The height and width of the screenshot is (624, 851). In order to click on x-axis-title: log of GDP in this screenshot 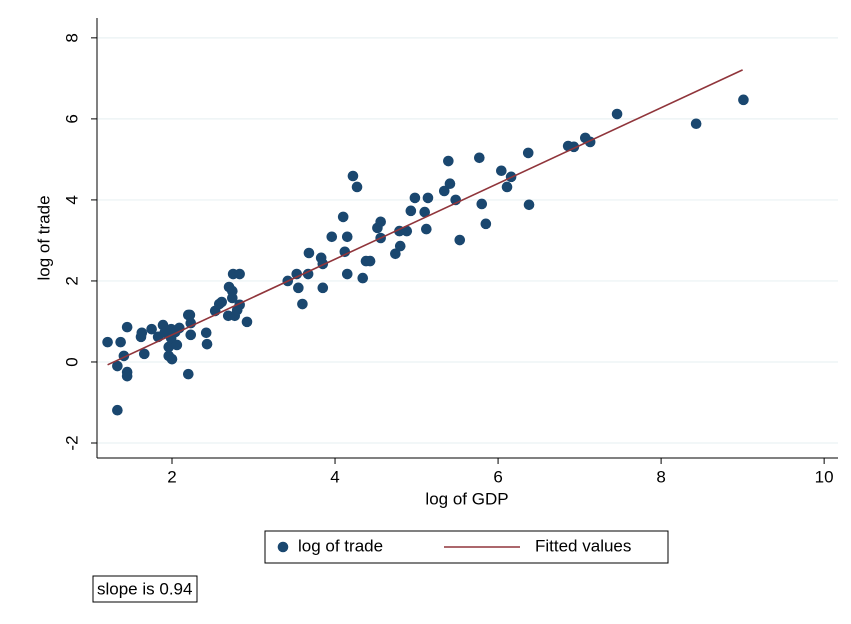, I will do `click(466, 498)`.